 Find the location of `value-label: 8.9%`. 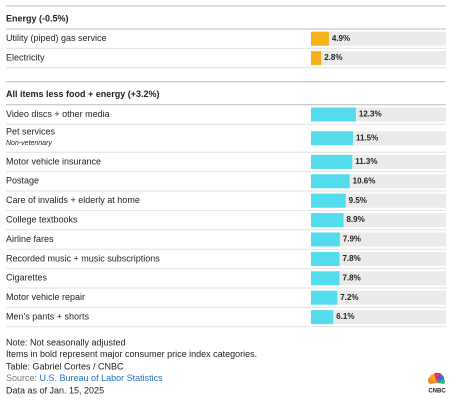

value-label: 8.9% is located at coordinates (355, 219).